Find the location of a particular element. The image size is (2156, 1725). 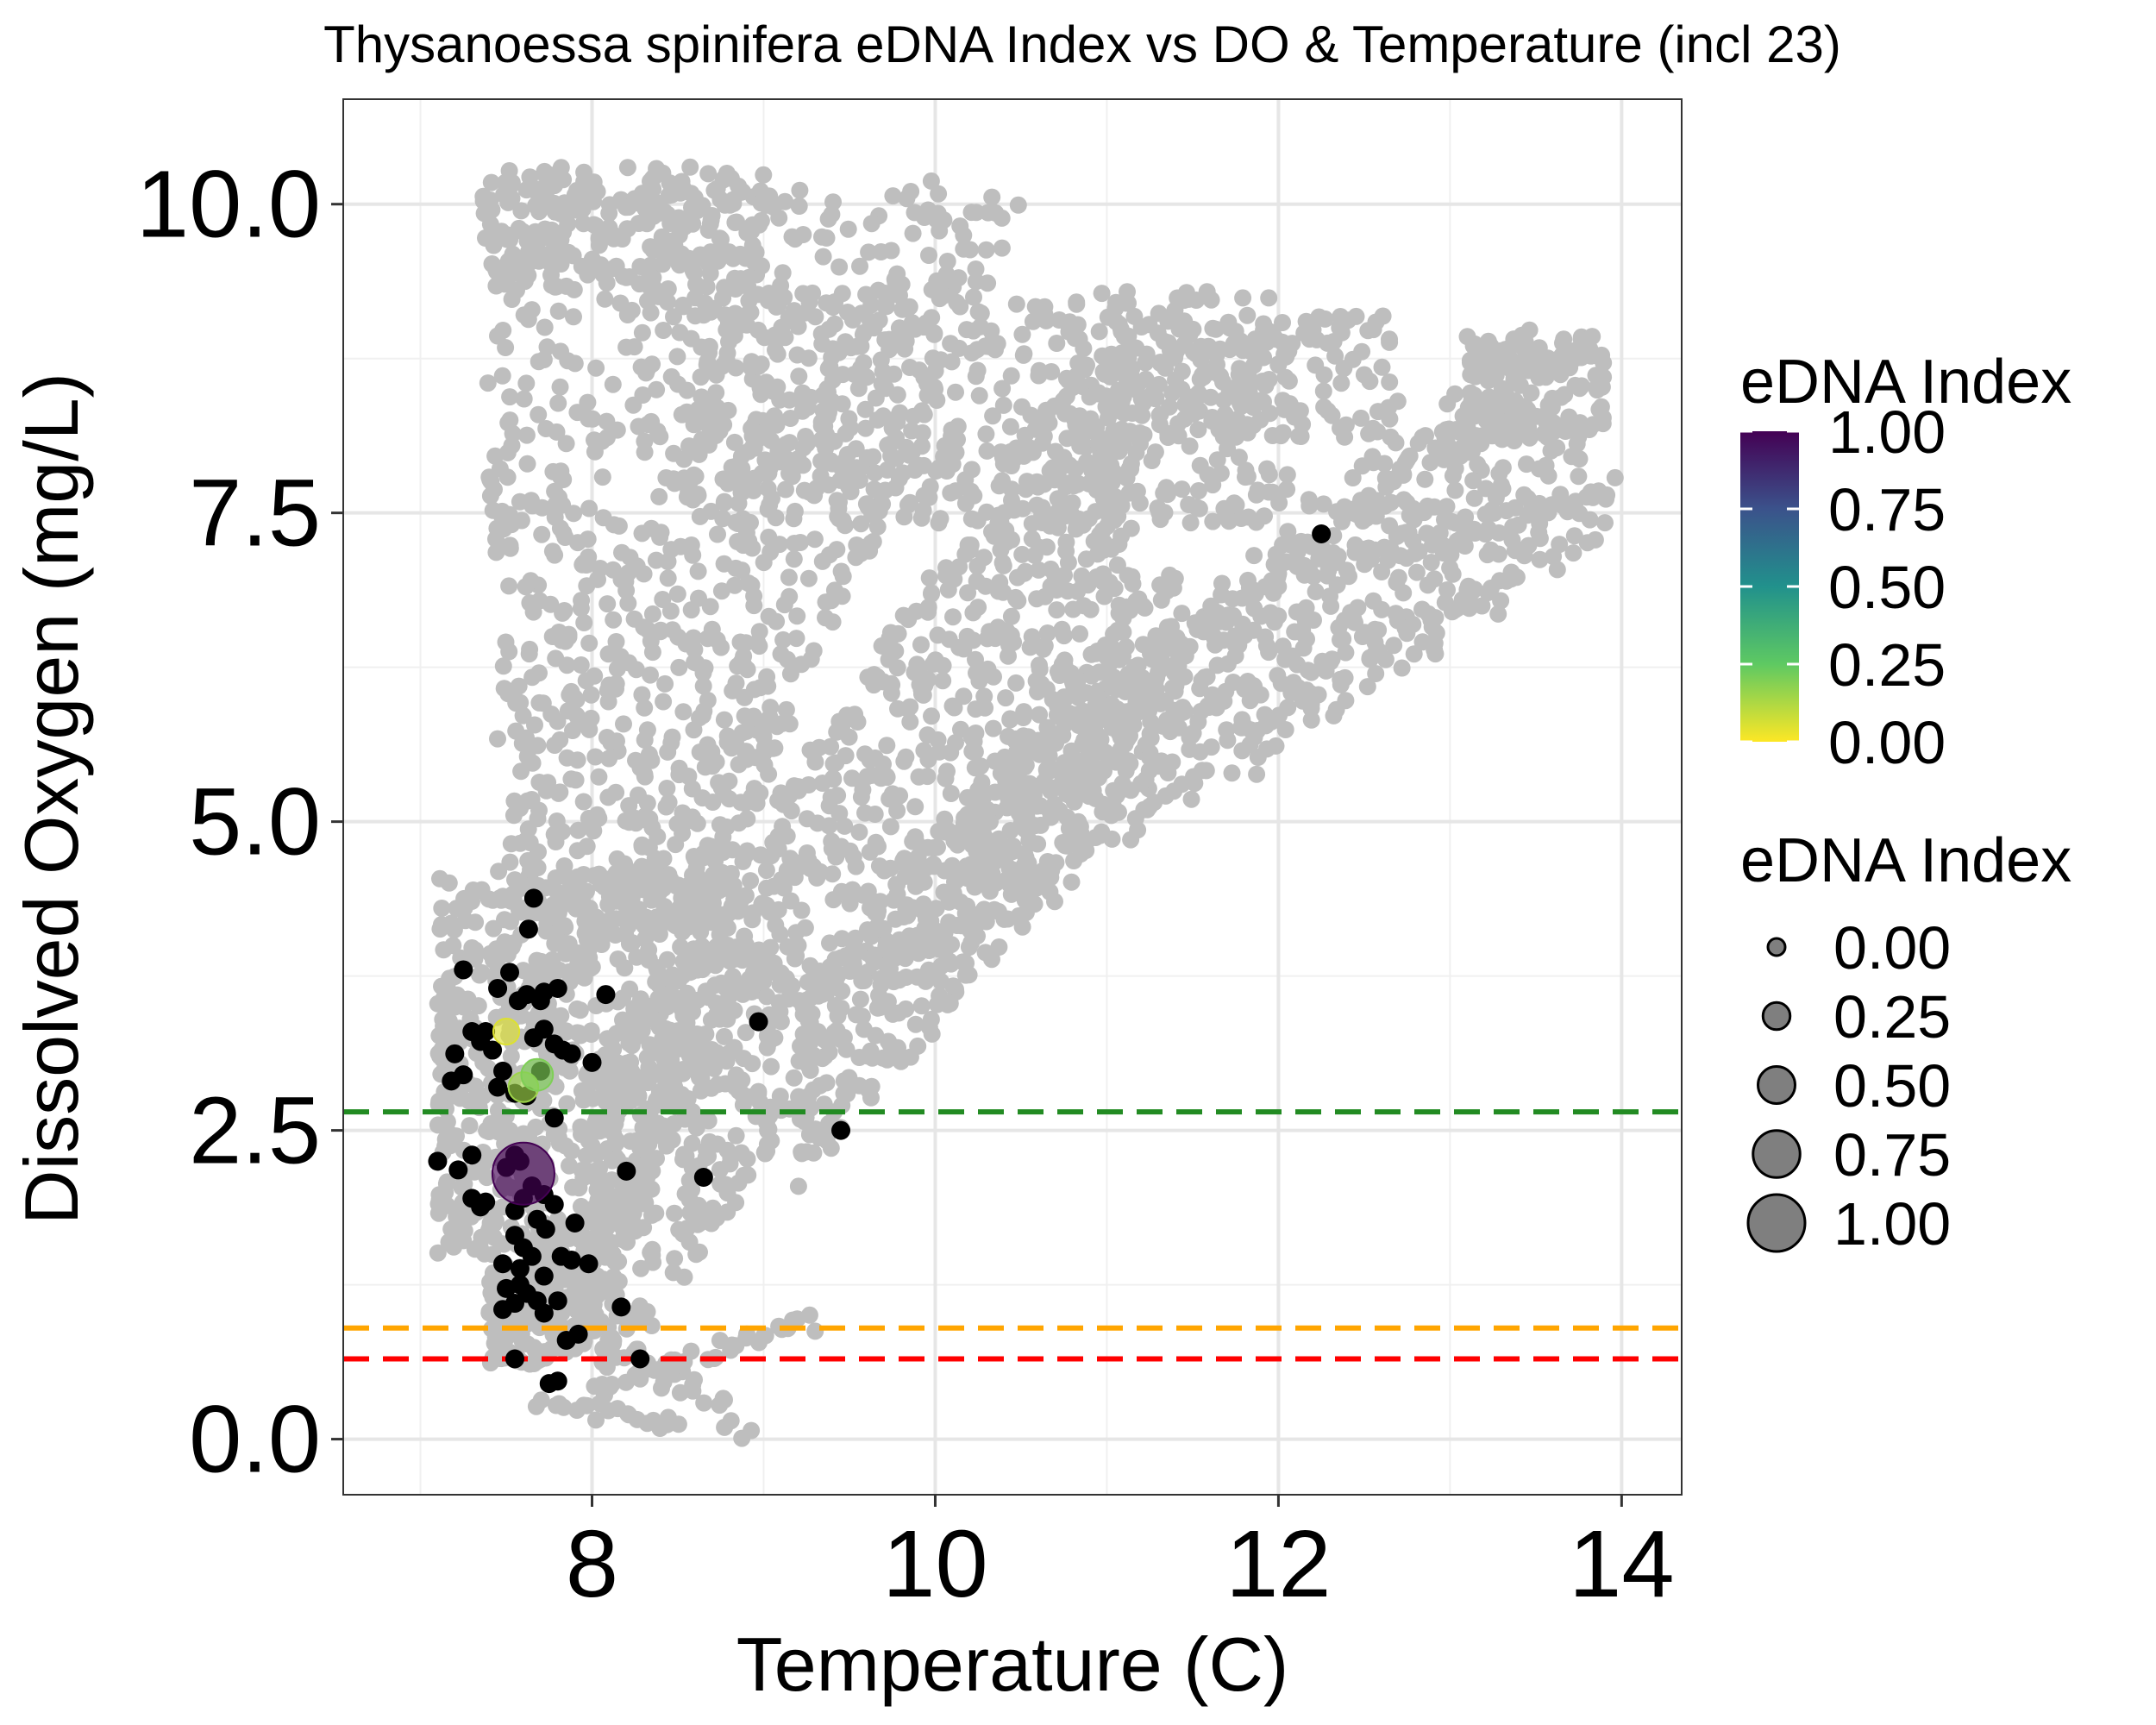

x-tick-label: 8 is located at coordinates (592, 1564).